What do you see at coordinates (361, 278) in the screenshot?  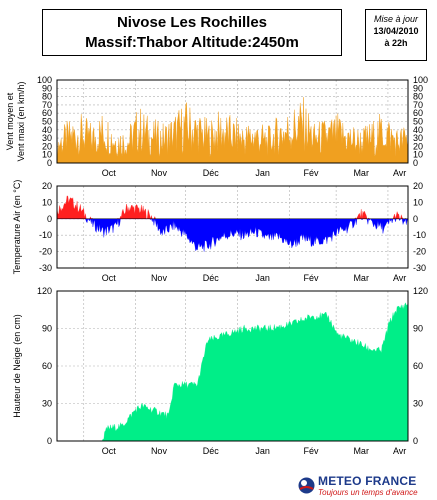 I see `panel2-xtick-label: Mar` at bounding box center [361, 278].